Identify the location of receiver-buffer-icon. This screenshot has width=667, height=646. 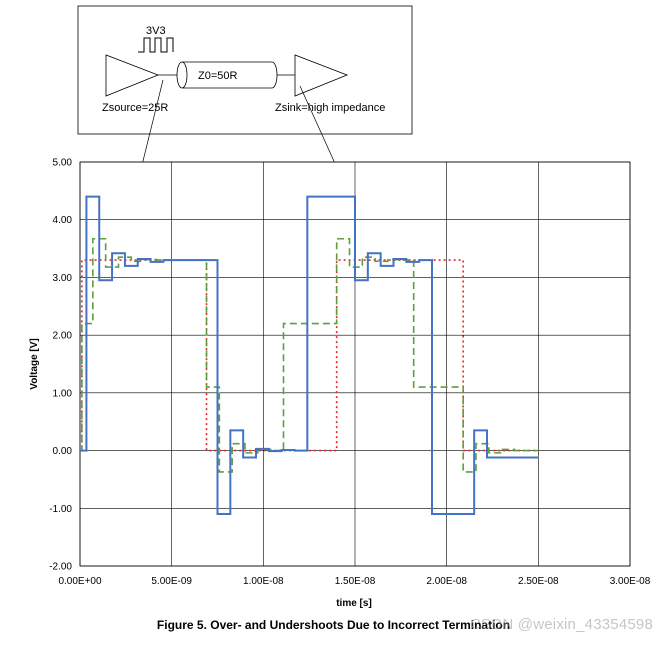
(321, 75).